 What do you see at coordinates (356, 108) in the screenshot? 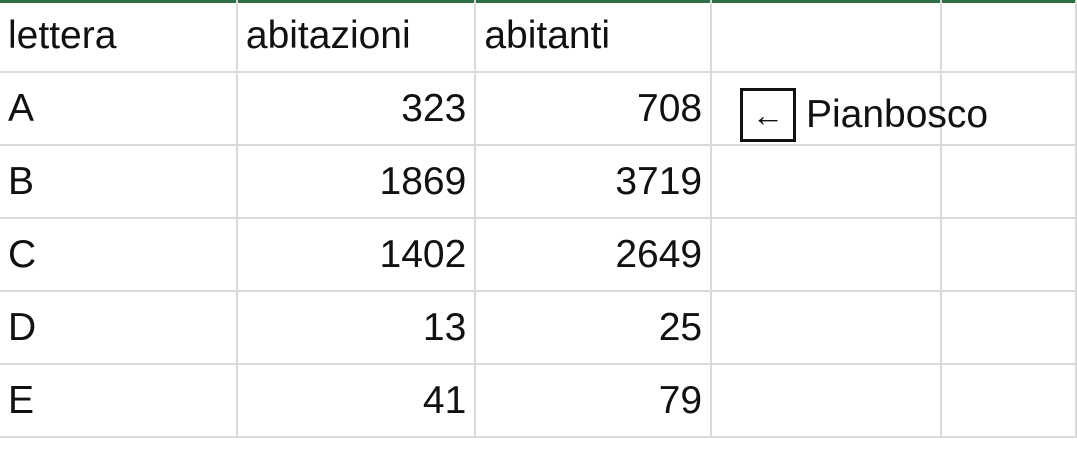
I see `abitazioni-cell: 323` at bounding box center [356, 108].